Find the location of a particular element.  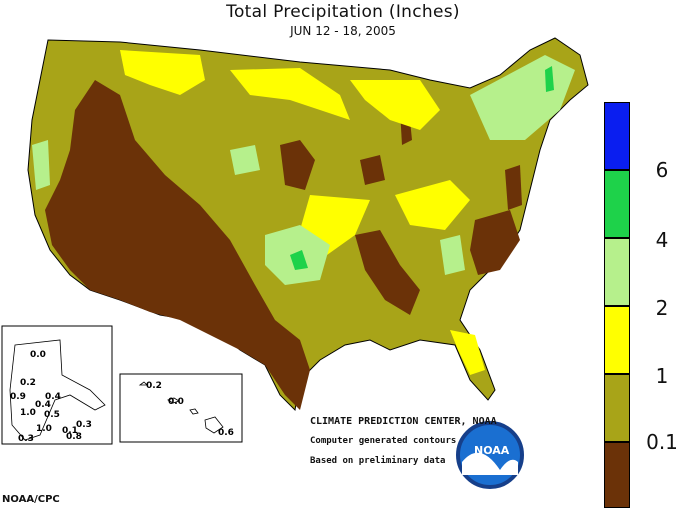

credit-line2: Computer generated contours is located at coordinates (383, 441).